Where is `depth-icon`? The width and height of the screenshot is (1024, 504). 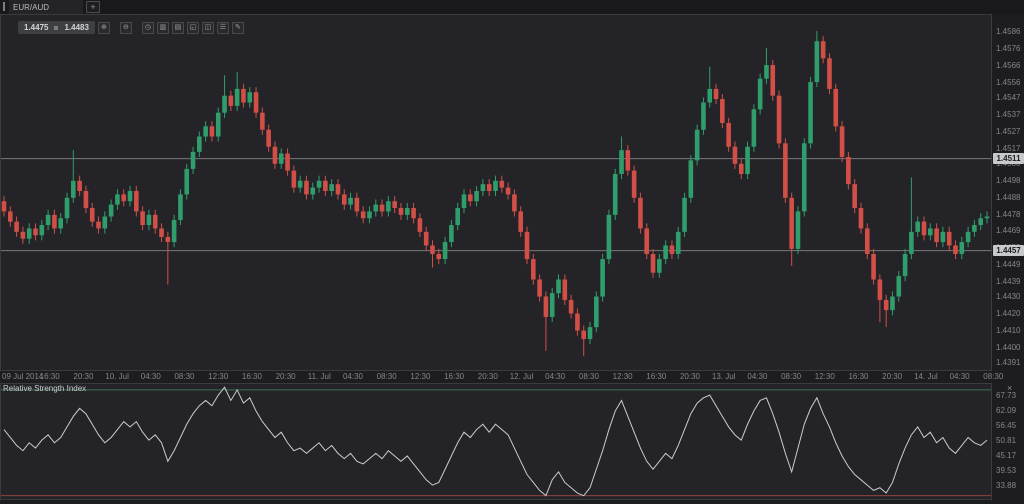 depth-icon is located at coordinates (56, 27).